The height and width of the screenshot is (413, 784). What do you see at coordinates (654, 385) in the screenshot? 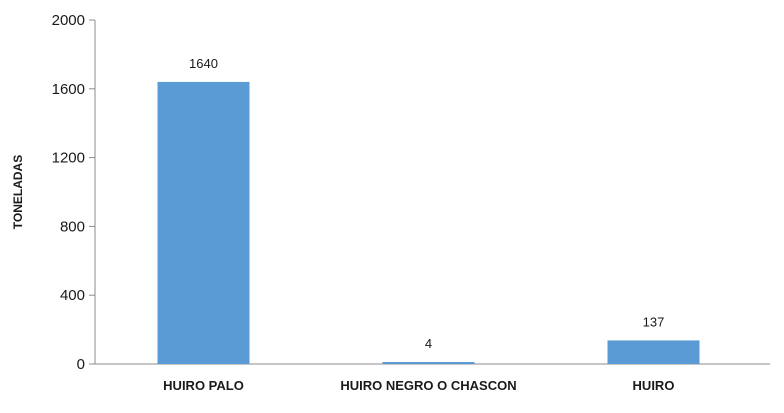
I see `x-category-label: HUIRO` at bounding box center [654, 385].